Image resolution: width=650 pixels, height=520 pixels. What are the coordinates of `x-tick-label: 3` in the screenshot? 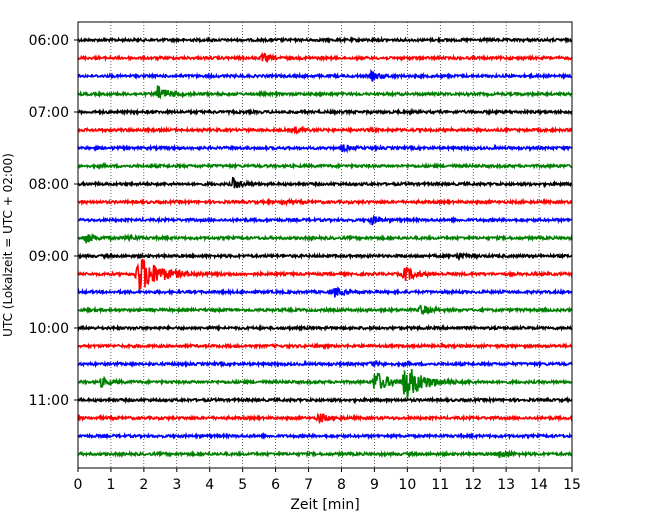 It's located at (176, 485).